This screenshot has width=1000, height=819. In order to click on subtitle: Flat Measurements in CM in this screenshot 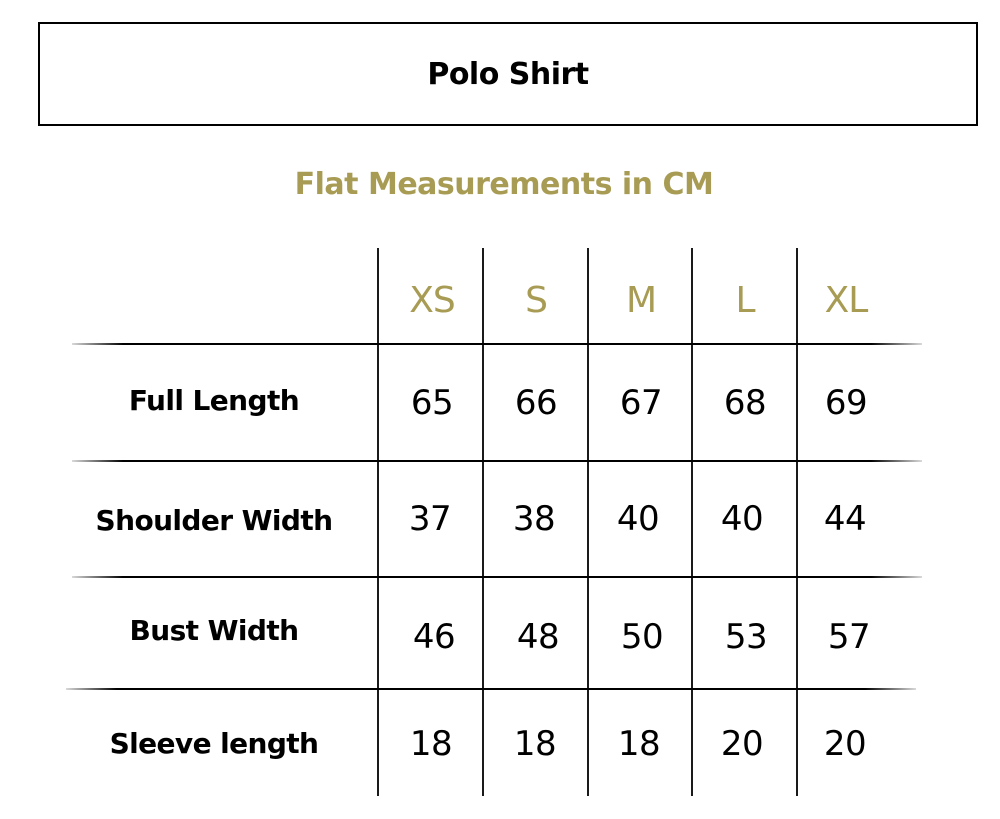, I will do `click(504, 184)`.